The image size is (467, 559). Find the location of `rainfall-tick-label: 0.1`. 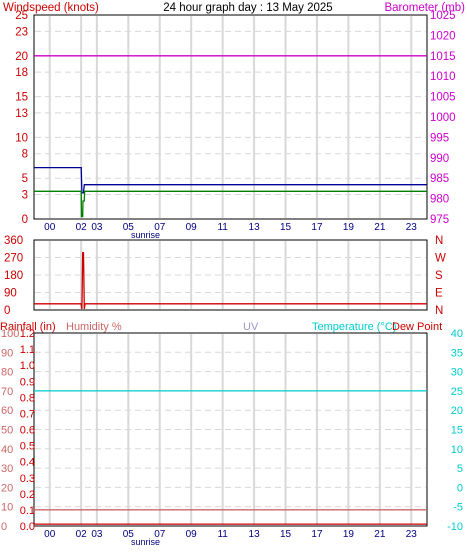

rainfall-tick-label: 0.1 is located at coordinates (27, 511).